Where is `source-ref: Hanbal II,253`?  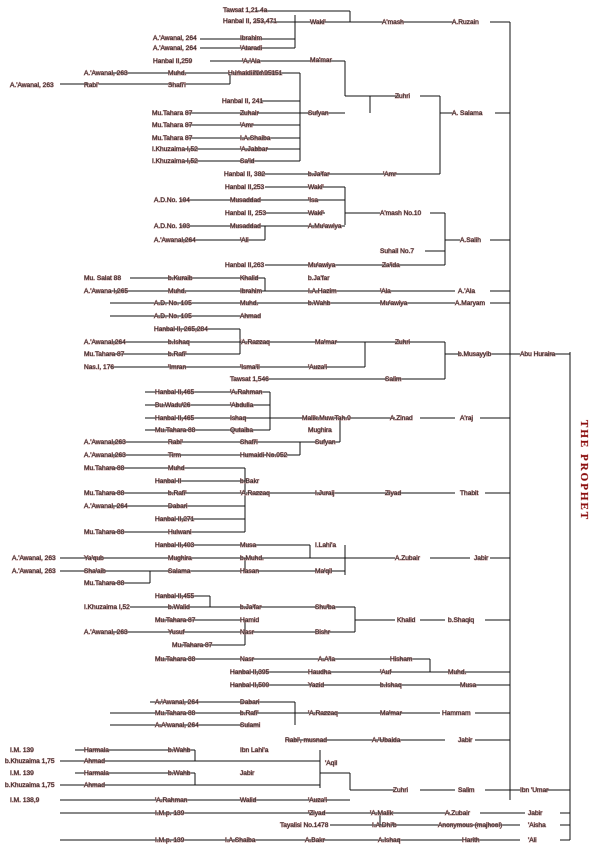 source-ref: Hanbal II,253 is located at coordinates (245, 187).